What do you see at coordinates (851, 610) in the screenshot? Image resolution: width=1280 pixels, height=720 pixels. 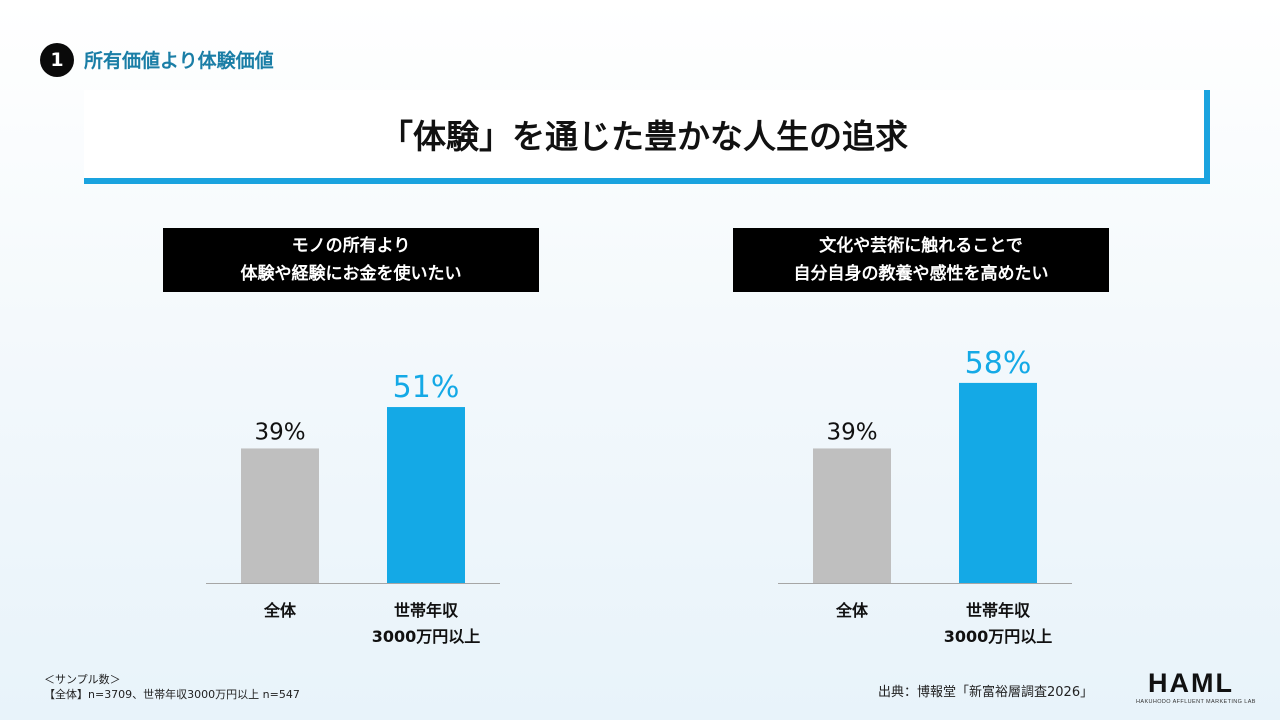 I see `panel-2-category-overall: 全体` at bounding box center [851, 610].